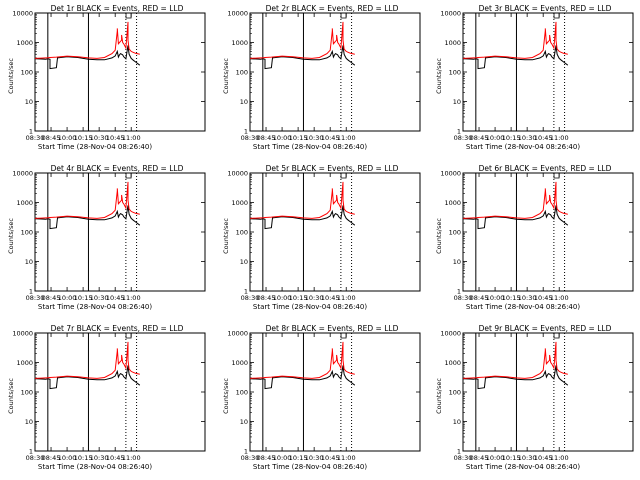  Describe the element at coordinates (545, 168) in the screenshot. I see `panel-title: Det 6r BLACK = Events, RED = LLD` at that location.